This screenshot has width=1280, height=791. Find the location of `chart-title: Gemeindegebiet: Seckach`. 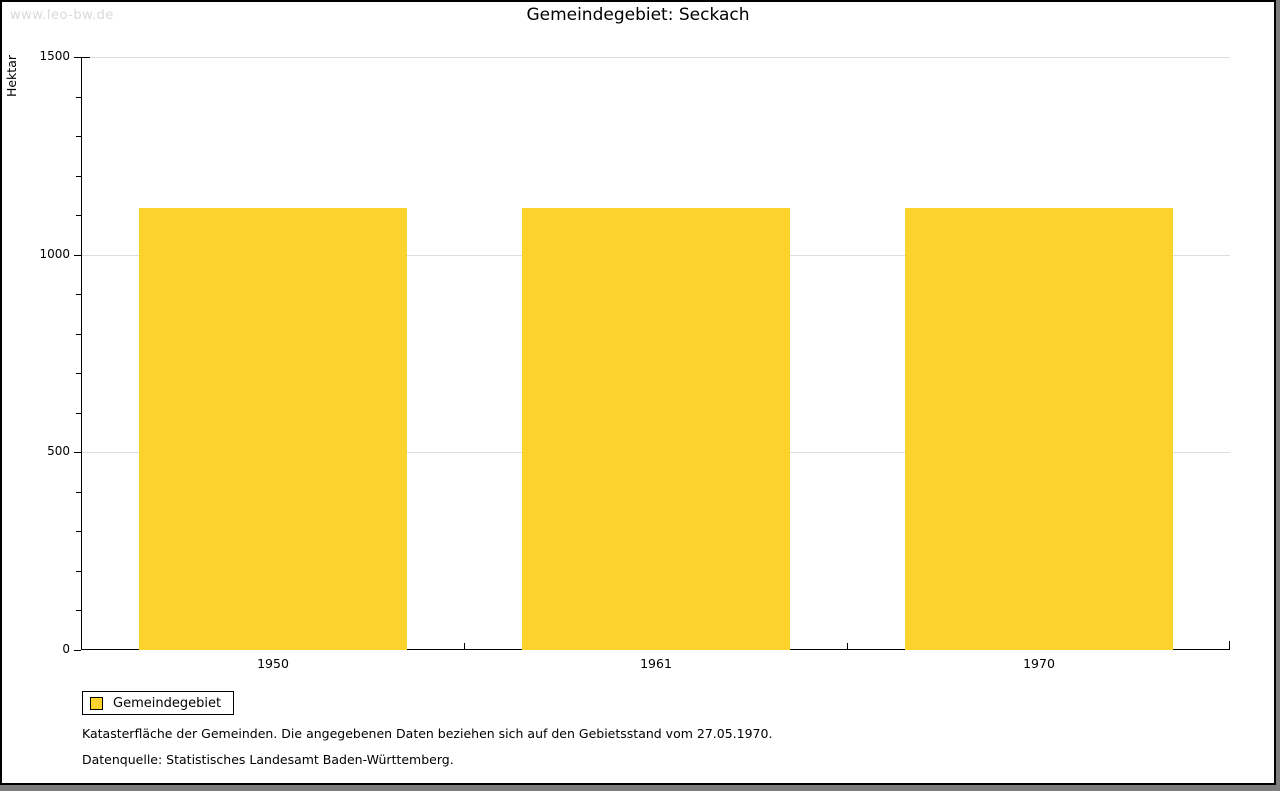

chart-title: Gemeindegebiet: Seckach is located at coordinates (638, 15).